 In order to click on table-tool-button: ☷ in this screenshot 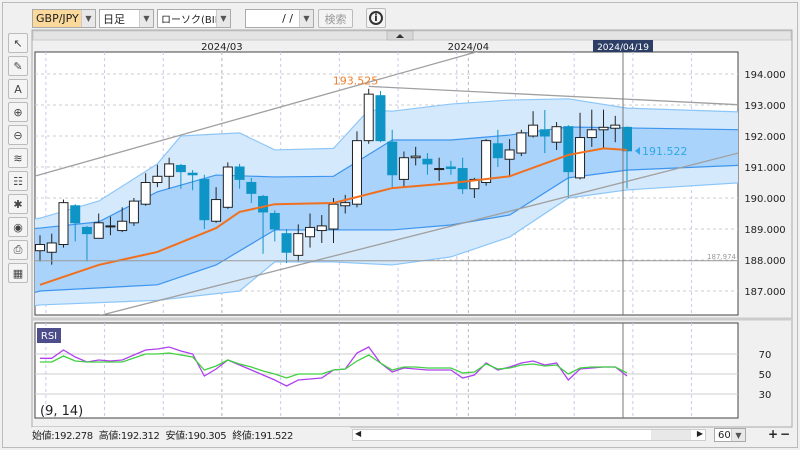, I will do `click(18, 181)`.